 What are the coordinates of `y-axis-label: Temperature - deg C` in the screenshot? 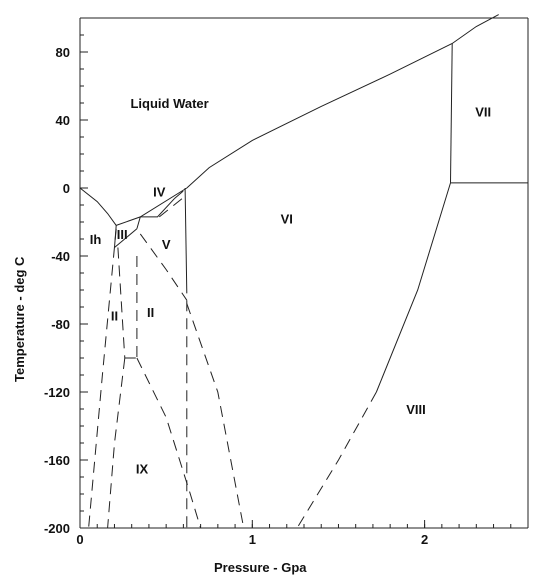 It's located at (19, 319).